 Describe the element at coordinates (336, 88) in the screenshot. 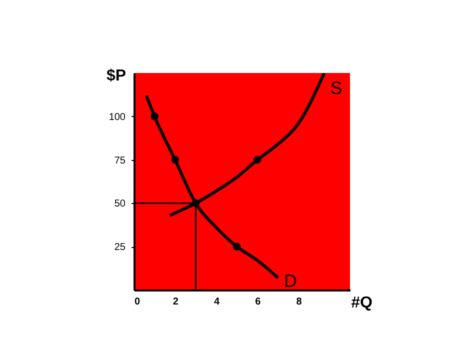

I see `series-label: S` at that location.